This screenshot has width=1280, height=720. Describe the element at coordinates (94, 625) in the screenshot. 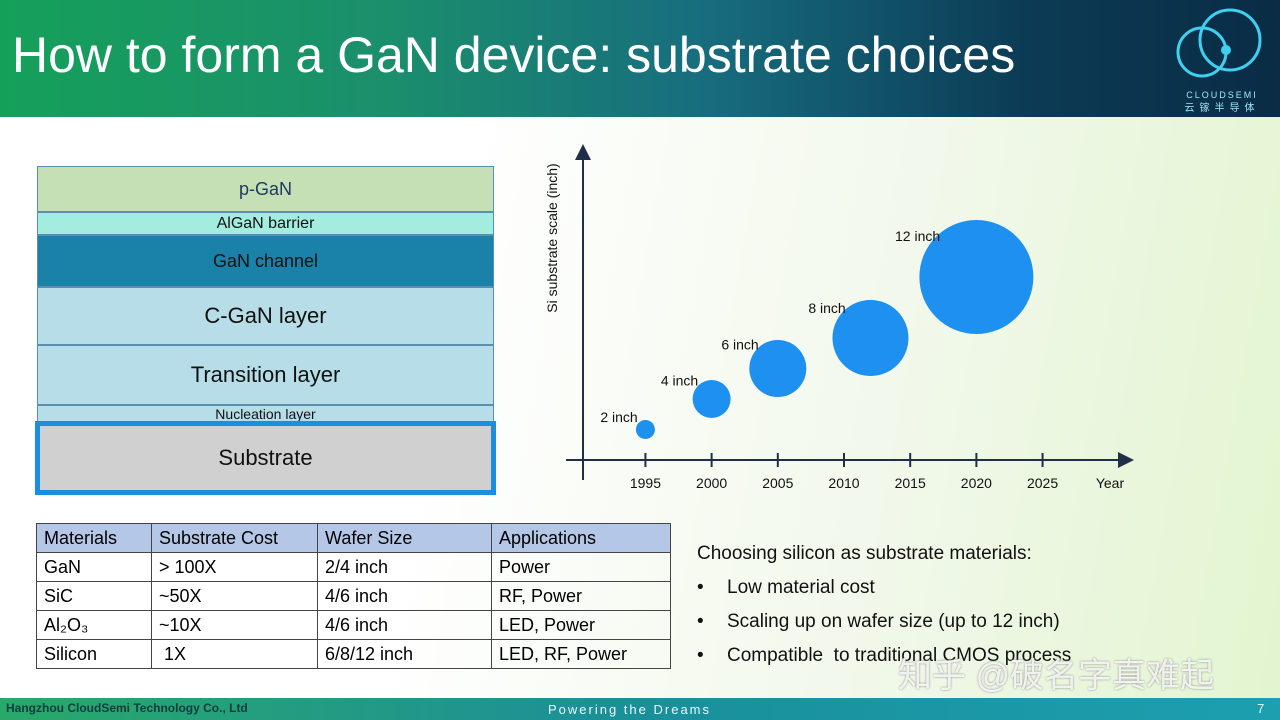

I see `cell: Al₂O₃` at that location.